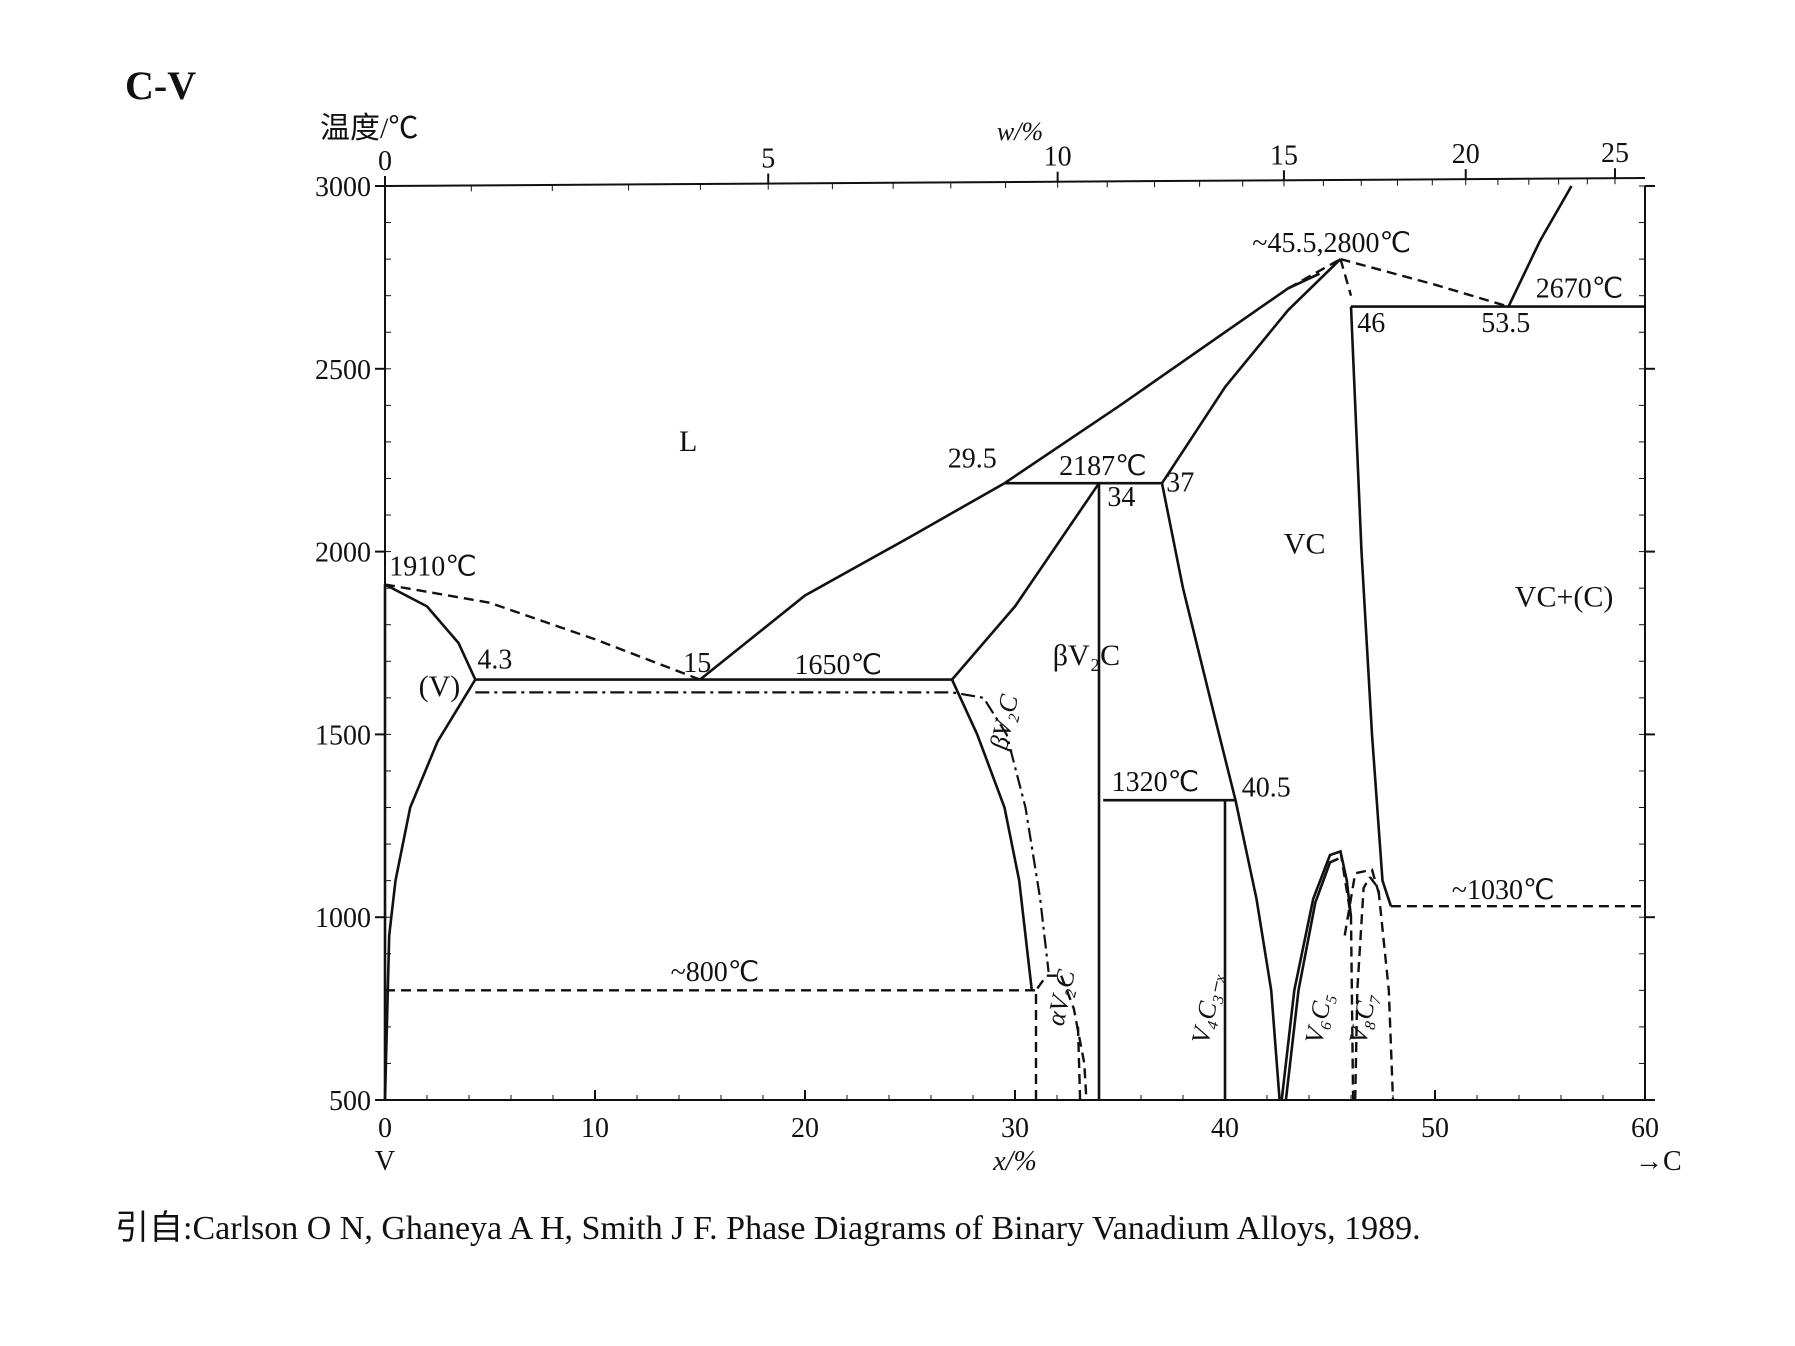 This screenshot has width=1795, height=1346. Describe the element at coordinates (1014, 1161) in the screenshot. I see `x-axis-label: x/%` at that location.